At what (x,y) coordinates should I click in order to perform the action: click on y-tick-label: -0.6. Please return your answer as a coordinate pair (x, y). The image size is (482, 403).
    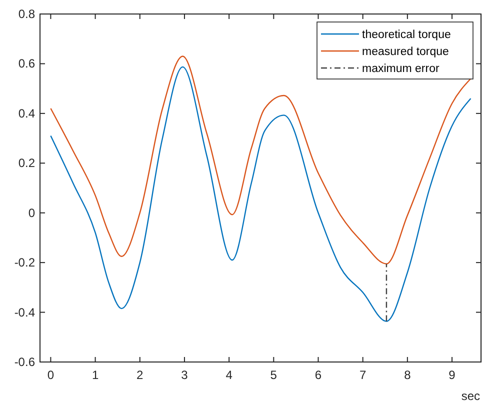
    Looking at the image, I should click on (25, 362).